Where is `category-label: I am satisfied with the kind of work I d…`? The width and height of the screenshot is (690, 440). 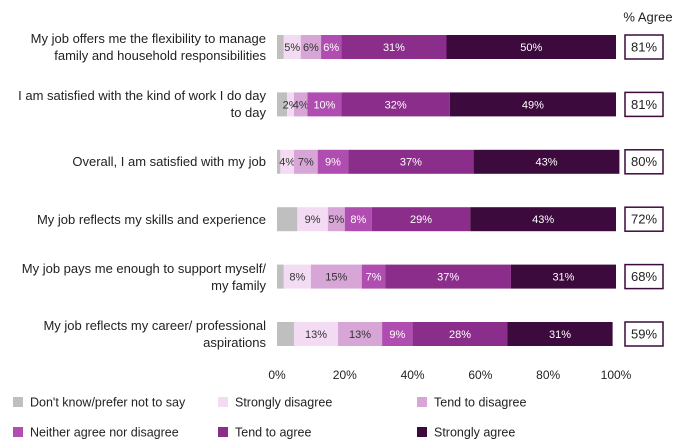 category-label: I am satisfied with the kind of work I d… is located at coordinates (142, 104).